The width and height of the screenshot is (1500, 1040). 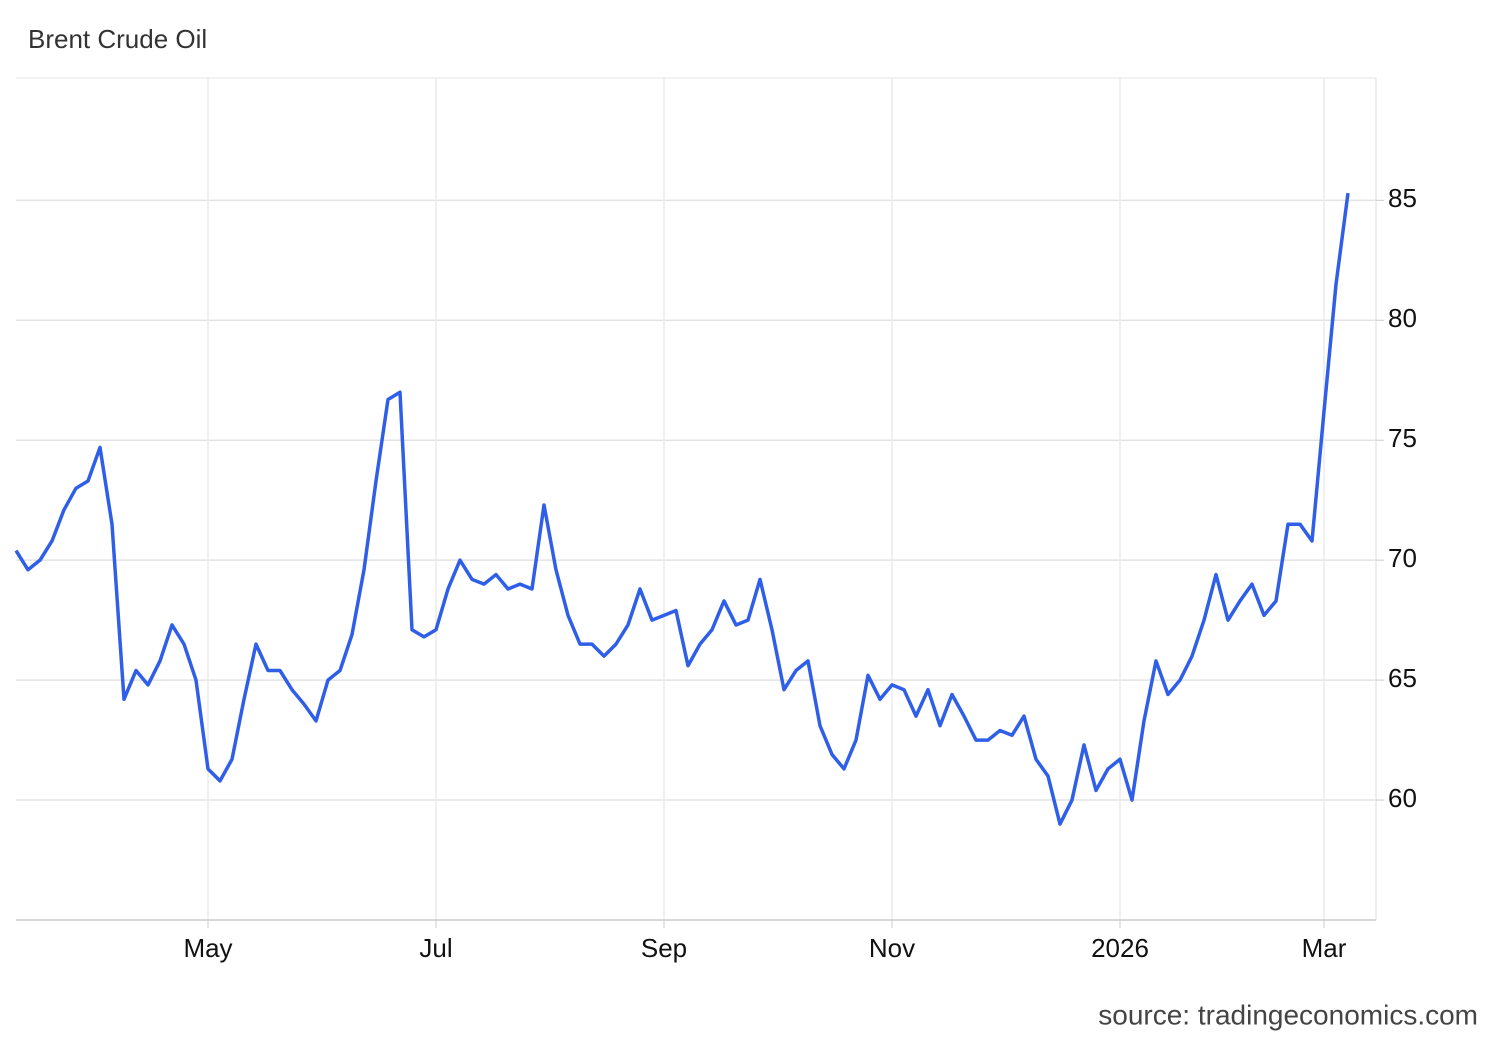 I want to click on x-tick-label: Sep, so click(x=664, y=948).